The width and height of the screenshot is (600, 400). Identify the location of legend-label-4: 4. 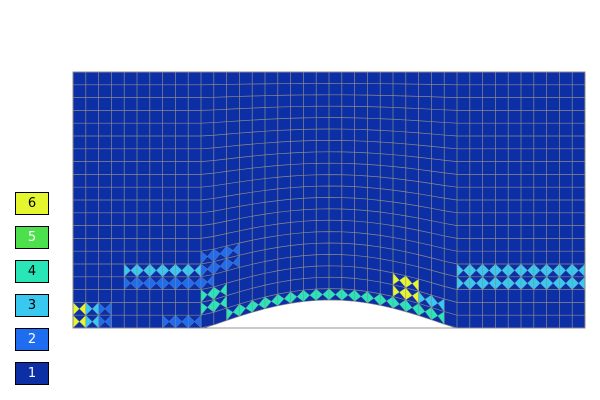
(32, 271).